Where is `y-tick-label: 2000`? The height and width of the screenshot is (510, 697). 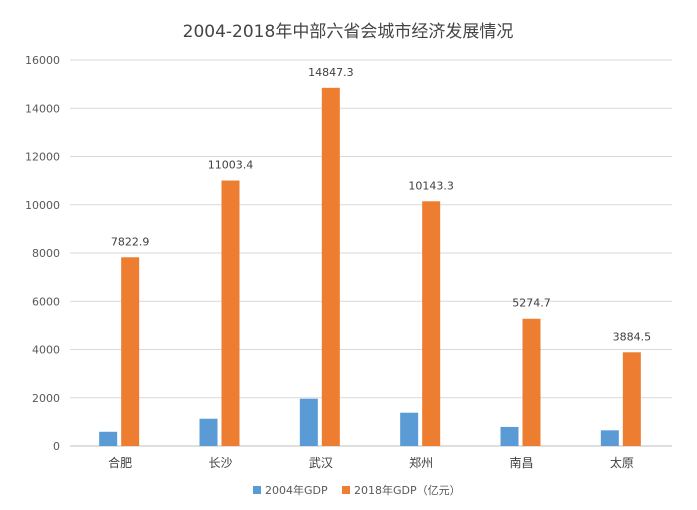 y-tick-label: 2000 is located at coordinates (46, 398).